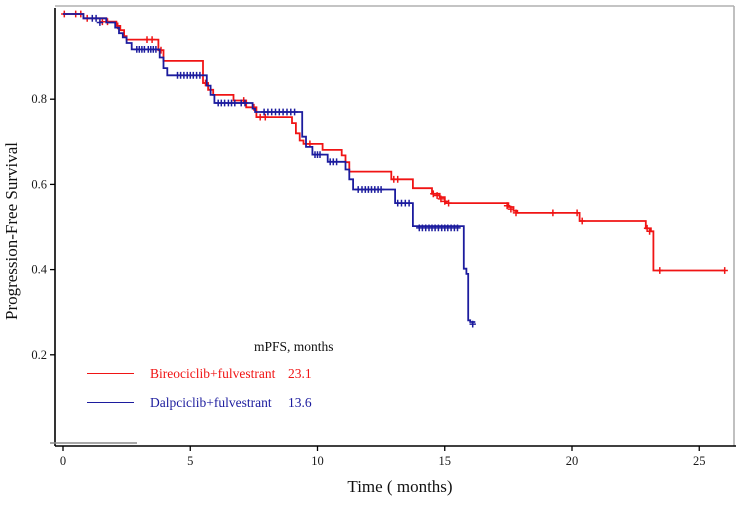 The width and height of the screenshot is (740, 507). What do you see at coordinates (400, 486) in the screenshot?
I see `x-axis-title: Time ( months)` at bounding box center [400, 486].